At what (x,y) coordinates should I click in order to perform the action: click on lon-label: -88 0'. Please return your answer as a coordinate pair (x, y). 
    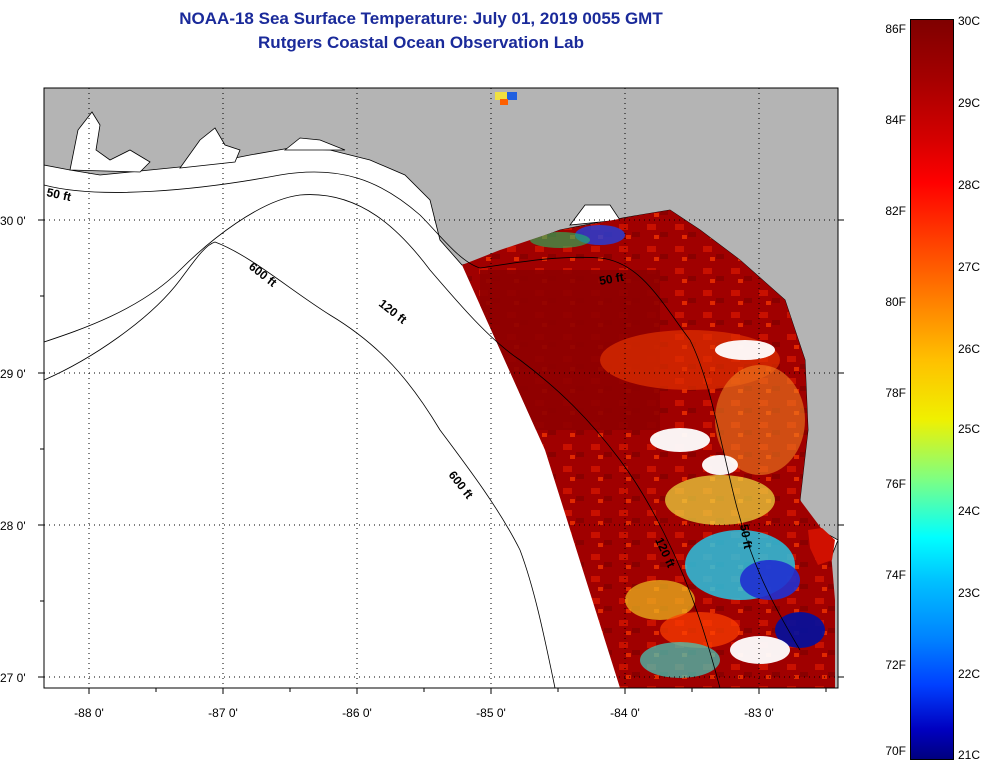
    Looking at the image, I should click on (89, 713).